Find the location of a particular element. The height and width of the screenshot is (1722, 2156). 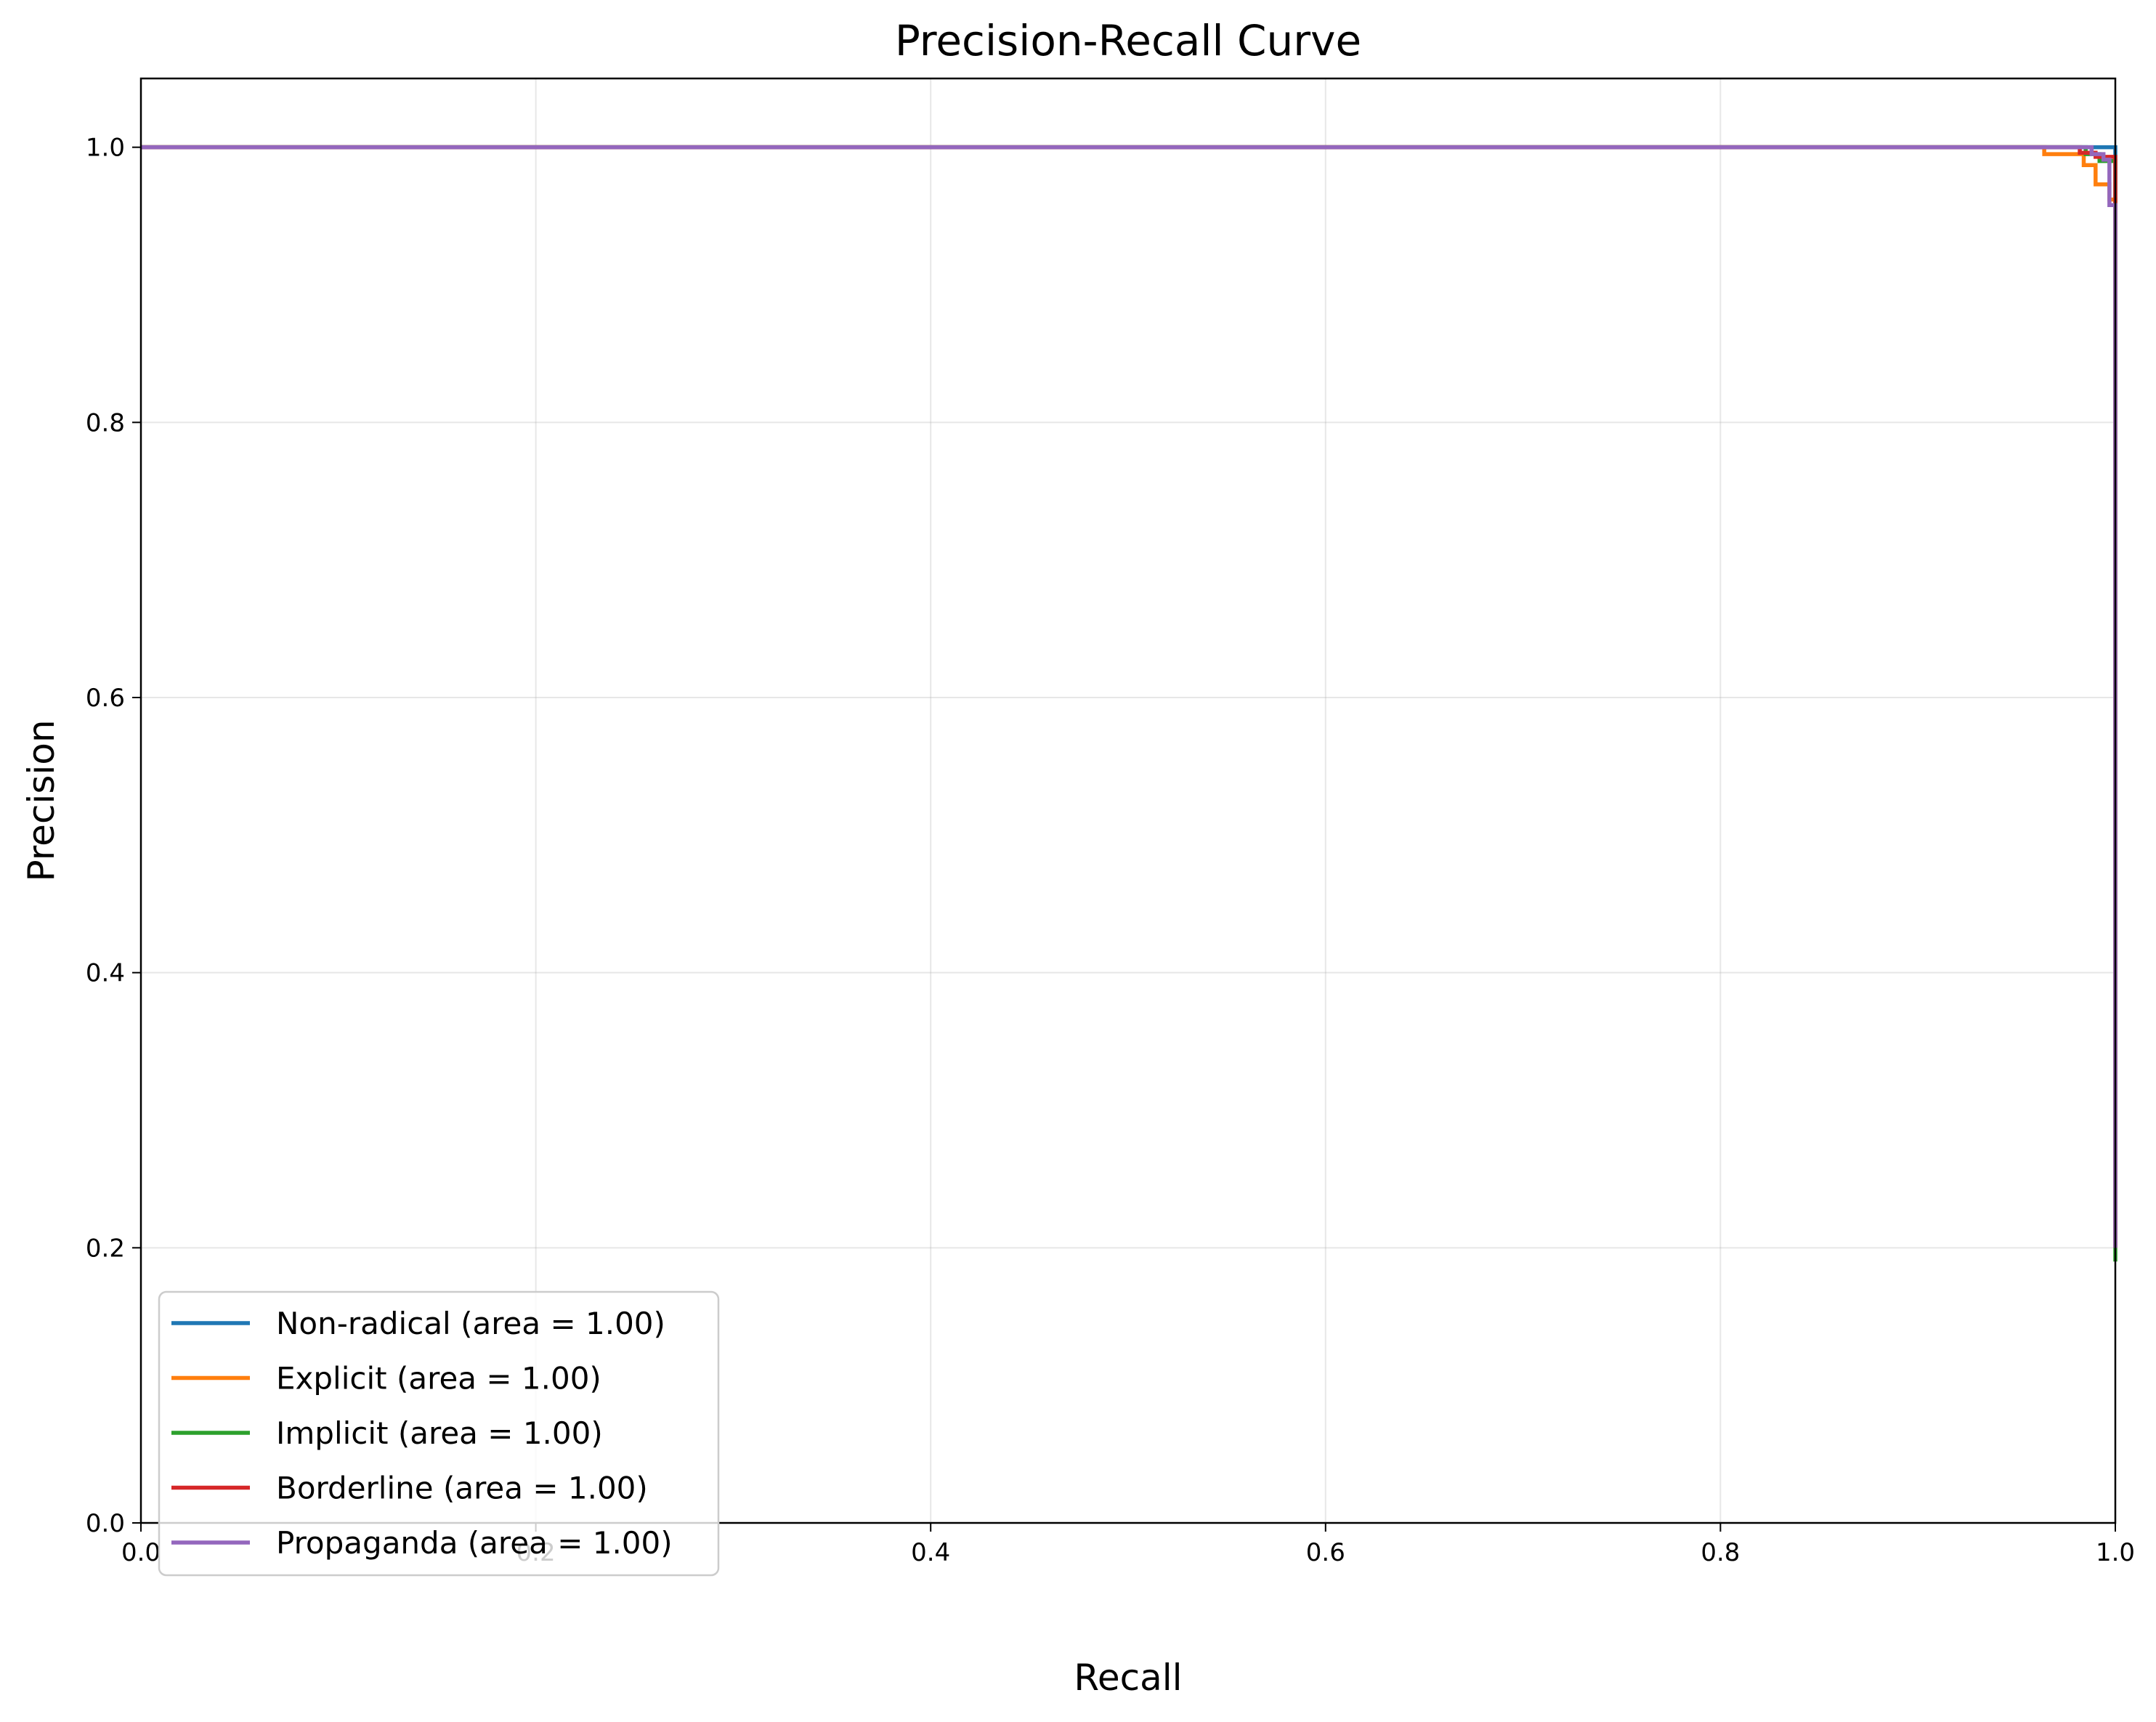

y-tick-label: 0.8 is located at coordinates (105, 422).